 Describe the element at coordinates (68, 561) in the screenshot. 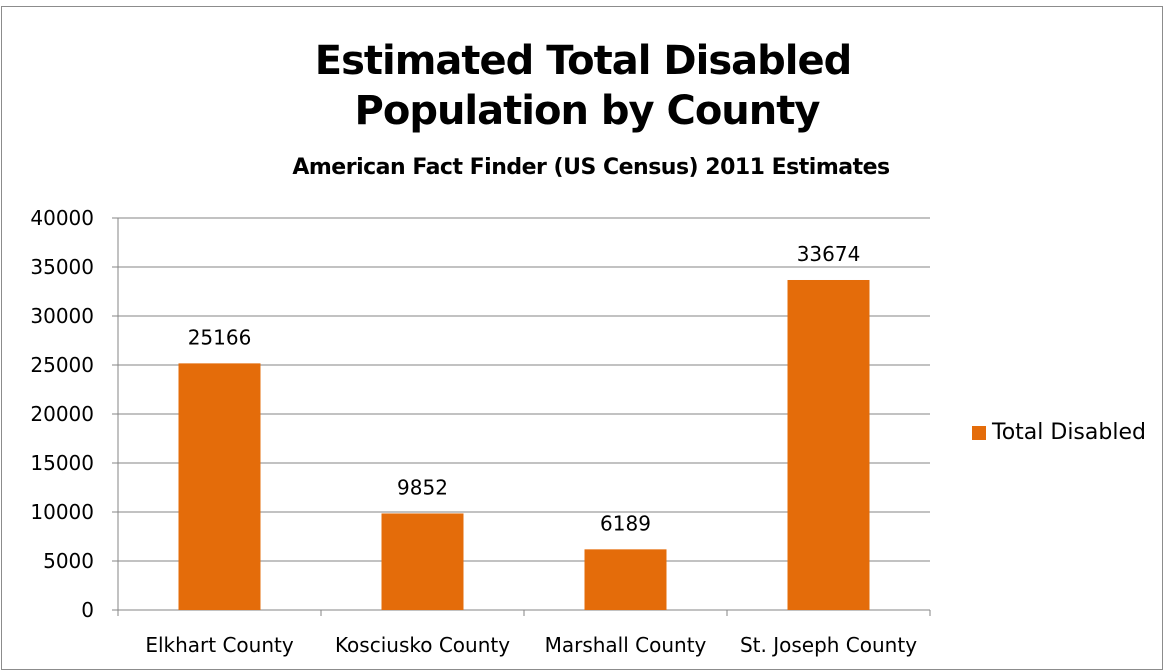

I see `y-tick-label: 5000` at that location.